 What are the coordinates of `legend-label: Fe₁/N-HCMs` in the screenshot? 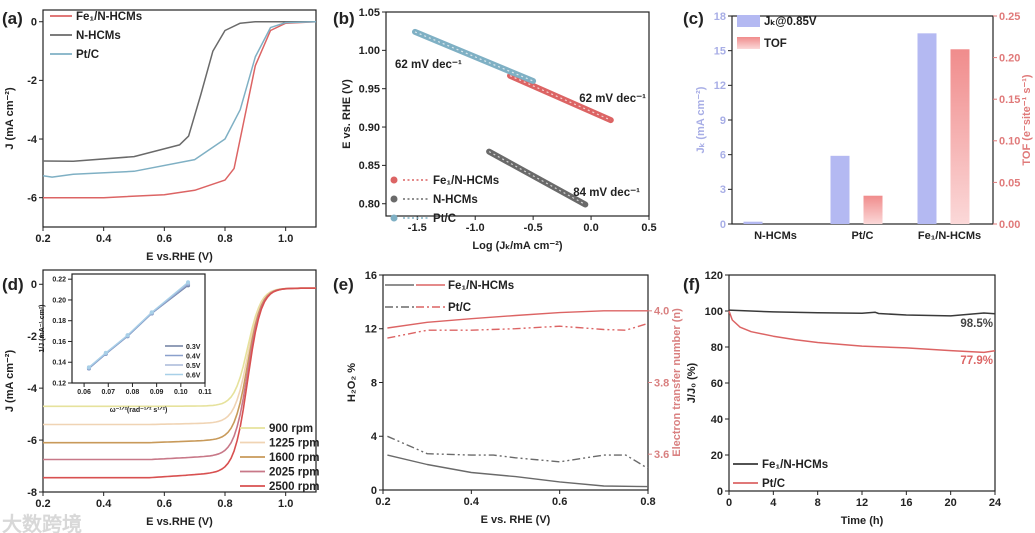 It's located at (795, 465).